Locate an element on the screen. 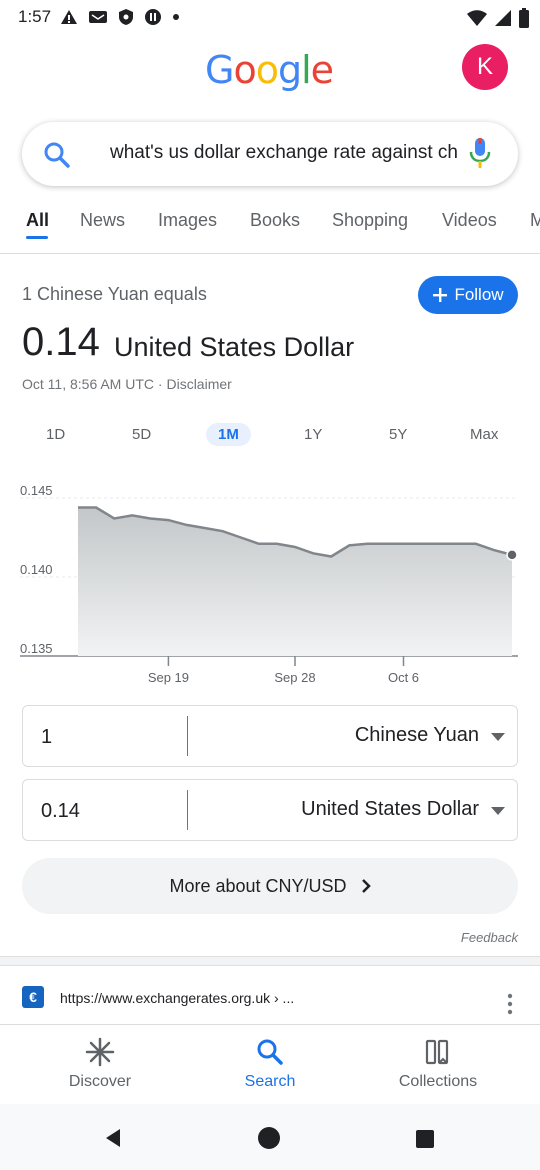  chart-area is located at coordinates (295, 581).